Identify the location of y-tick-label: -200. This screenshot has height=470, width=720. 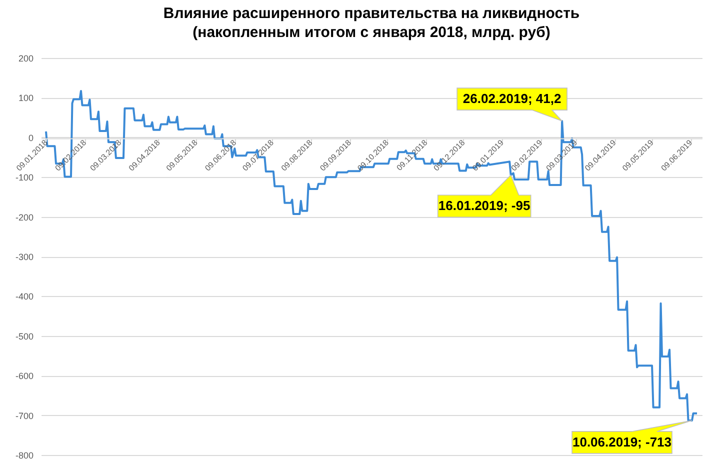
(24, 217).